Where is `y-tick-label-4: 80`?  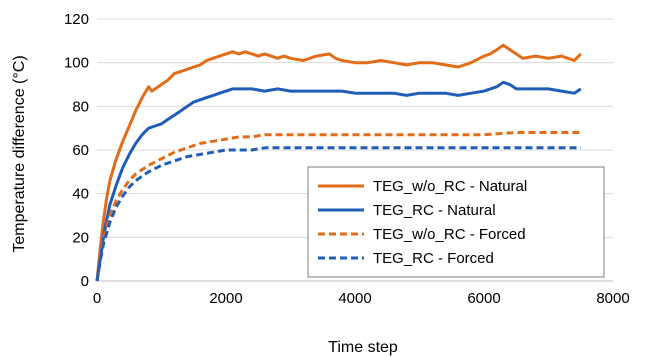 y-tick-label-4: 80 is located at coordinates (80, 106).